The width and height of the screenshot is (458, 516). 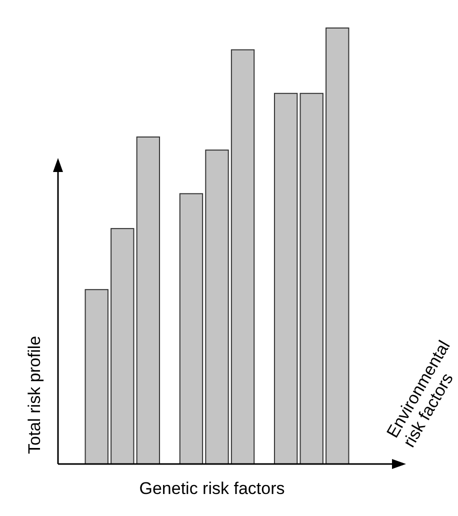 I want to click on y-axis-title: Total risk profile, so click(x=34, y=395).